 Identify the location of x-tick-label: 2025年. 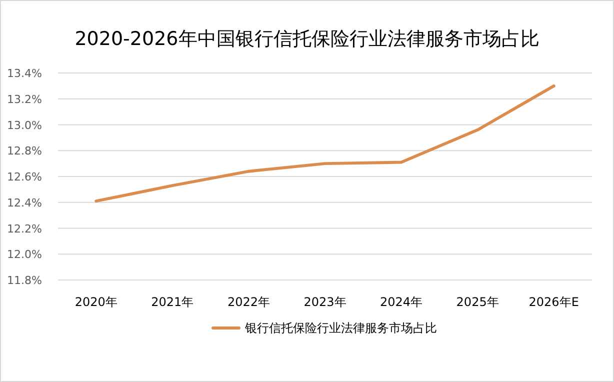
(477, 302).